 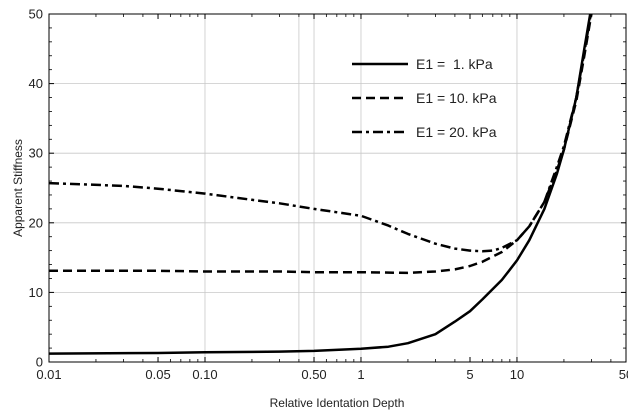 I want to click on y-tick-label: 10, so click(x=36, y=292).